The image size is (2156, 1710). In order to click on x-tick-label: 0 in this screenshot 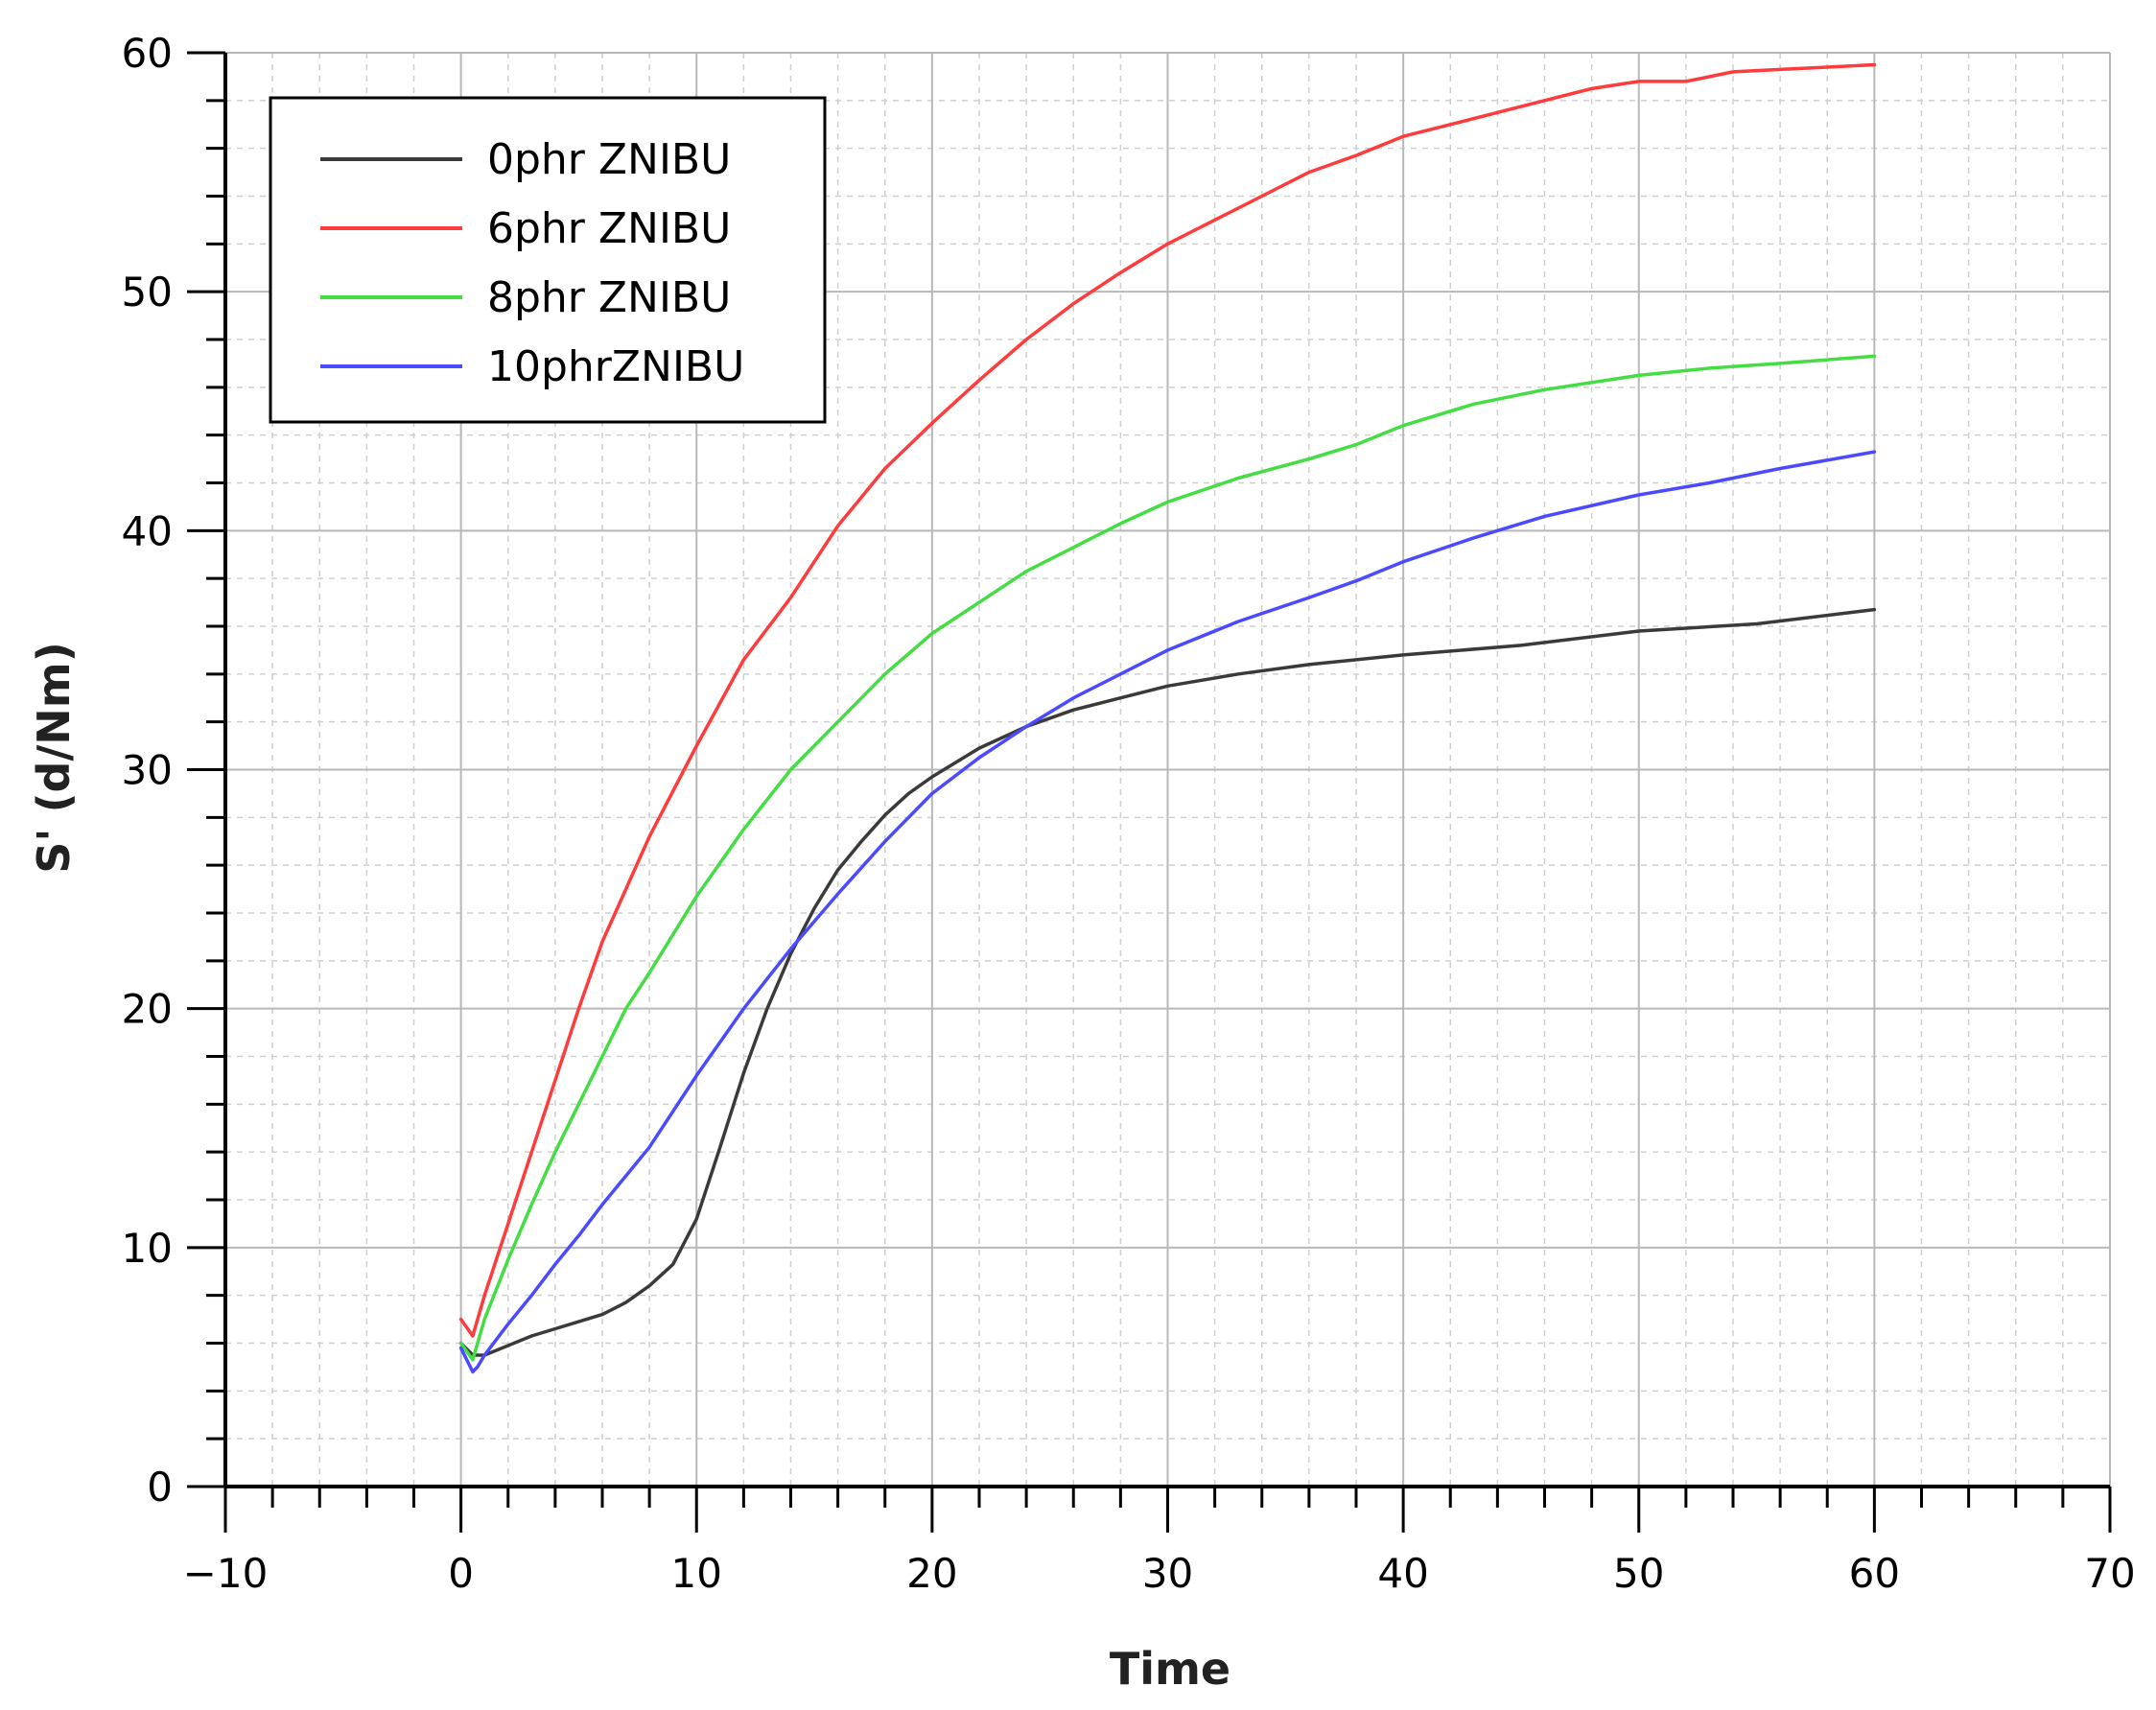, I will do `click(461, 1573)`.